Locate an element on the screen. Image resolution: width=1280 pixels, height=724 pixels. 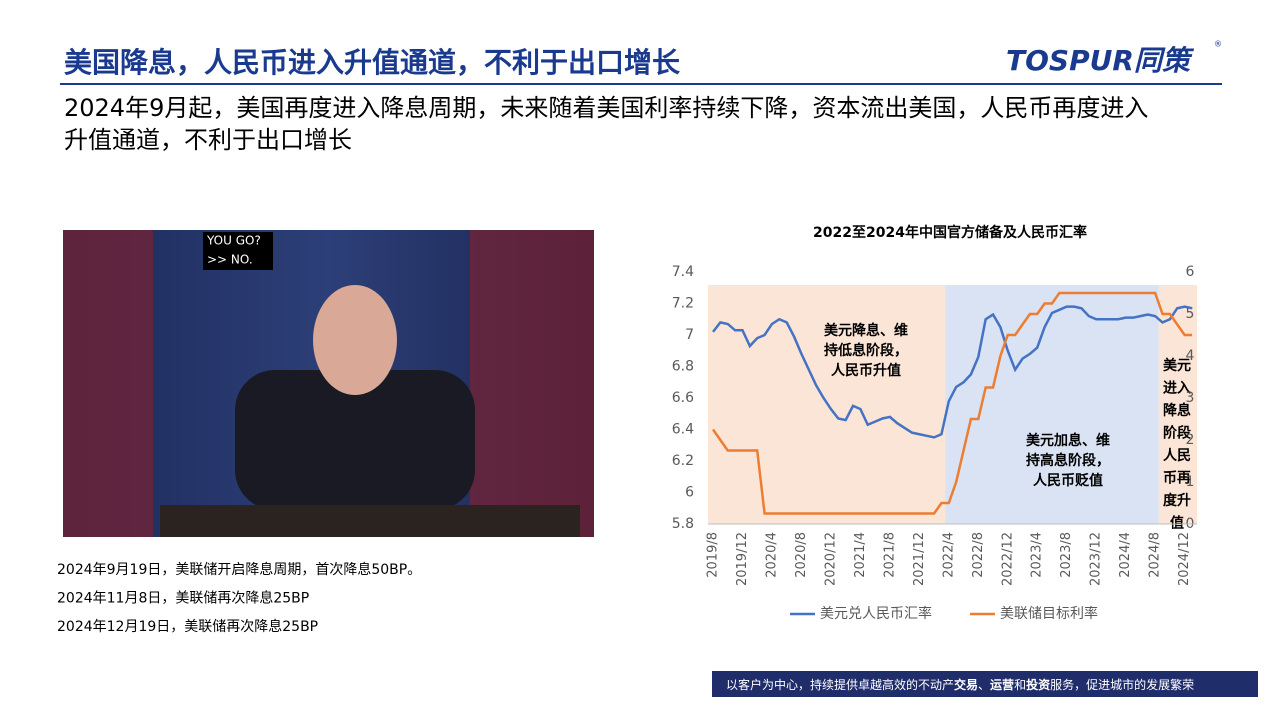
x-tick-label: 2022/12 is located at coordinates (1007, 559).